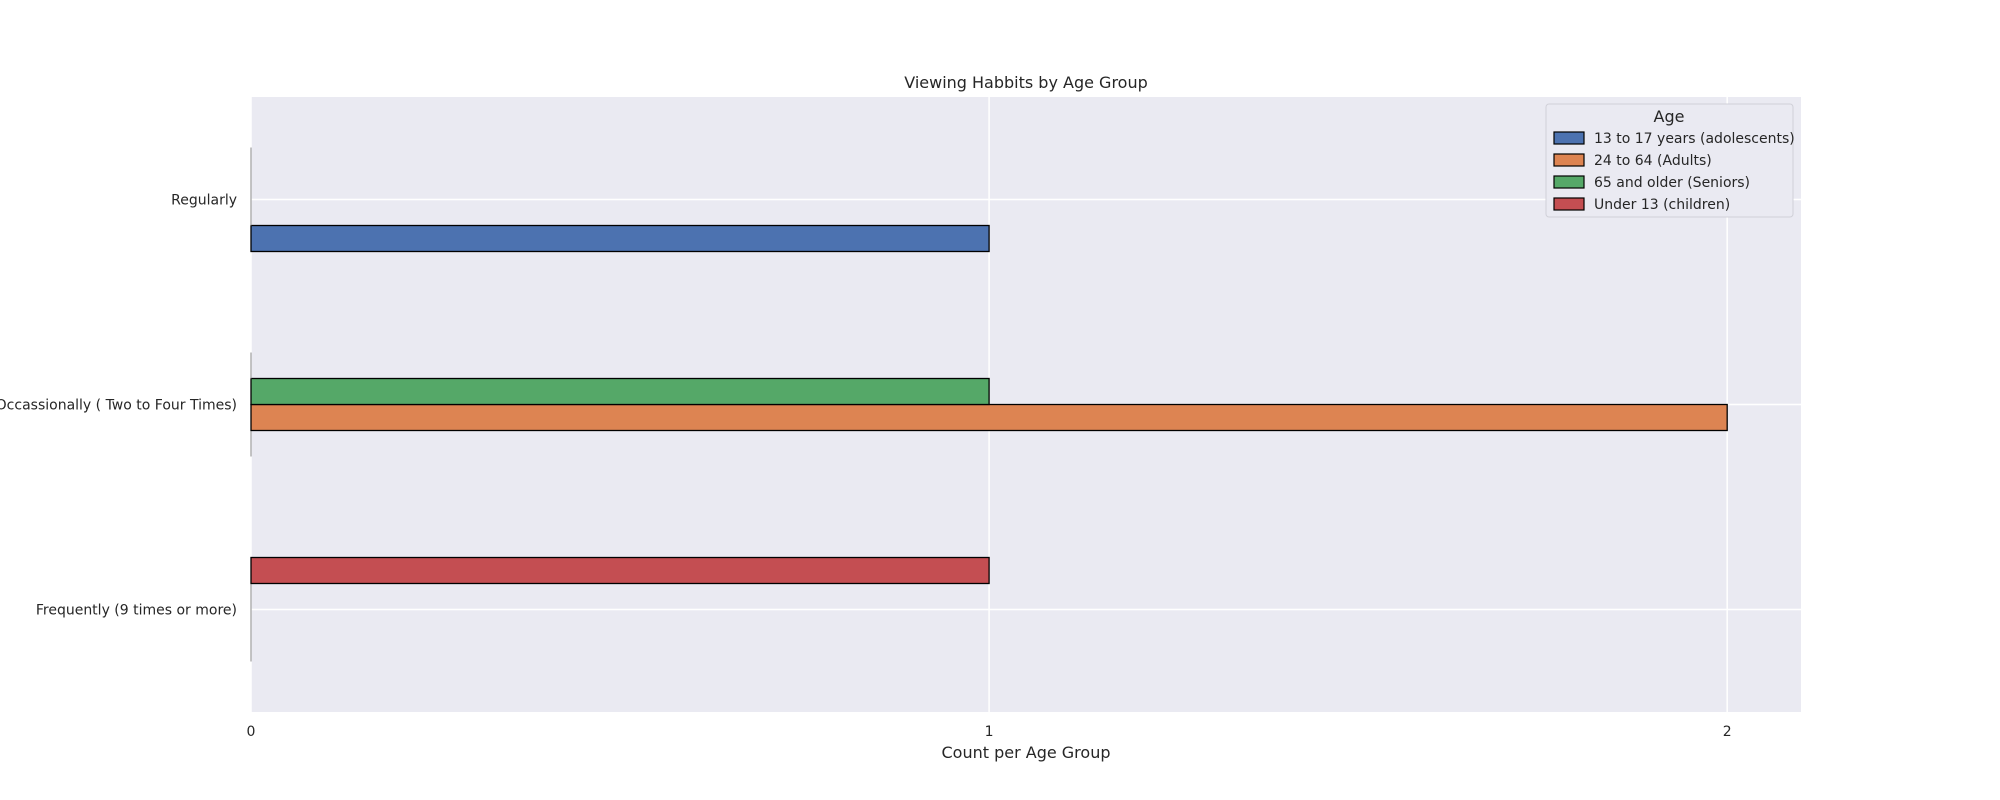 The width and height of the screenshot is (2000, 800). Describe the element at coordinates (1672, 183) in the screenshot. I see `legend-label: 65 and older (Seniors)` at that location.